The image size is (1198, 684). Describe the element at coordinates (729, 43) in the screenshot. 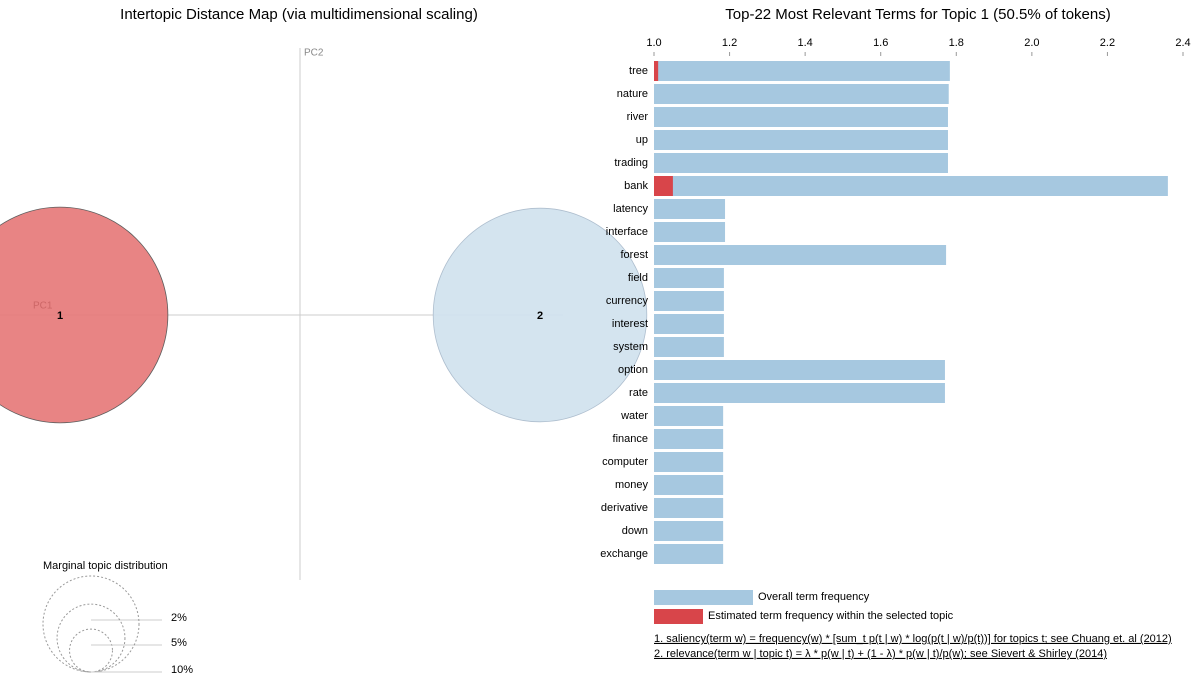

I see `x-tick-label: 1.2` at that location.